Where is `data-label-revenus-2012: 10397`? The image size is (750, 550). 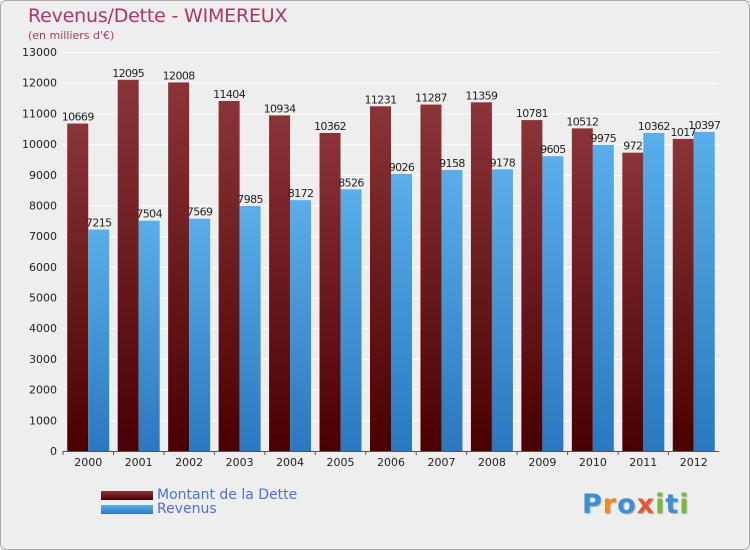
data-label-revenus-2012: 10397 is located at coordinates (704, 125).